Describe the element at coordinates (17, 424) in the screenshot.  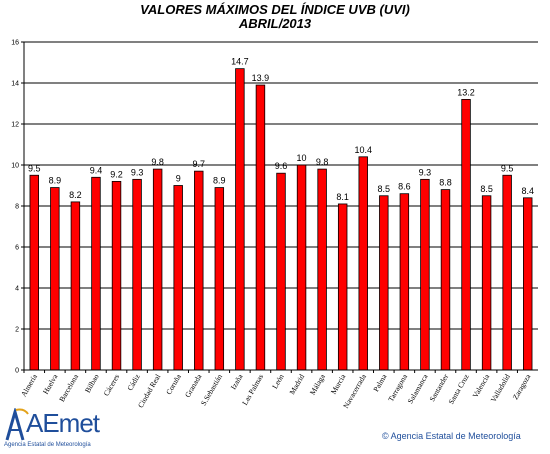
I see `aemet-logo-icon` at that location.